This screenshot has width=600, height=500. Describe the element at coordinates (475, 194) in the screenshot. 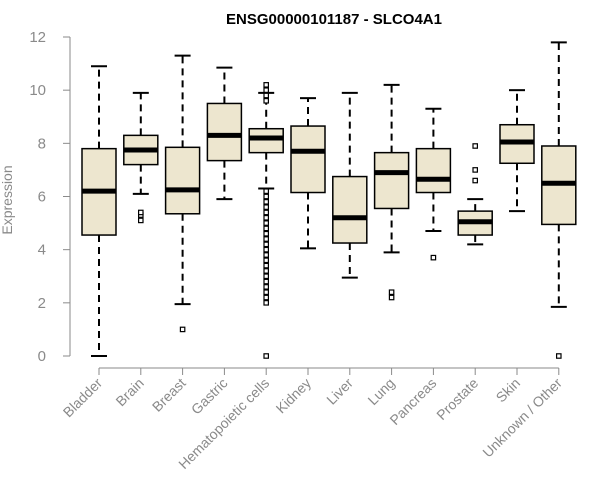

I see `box-prostate` at that location.